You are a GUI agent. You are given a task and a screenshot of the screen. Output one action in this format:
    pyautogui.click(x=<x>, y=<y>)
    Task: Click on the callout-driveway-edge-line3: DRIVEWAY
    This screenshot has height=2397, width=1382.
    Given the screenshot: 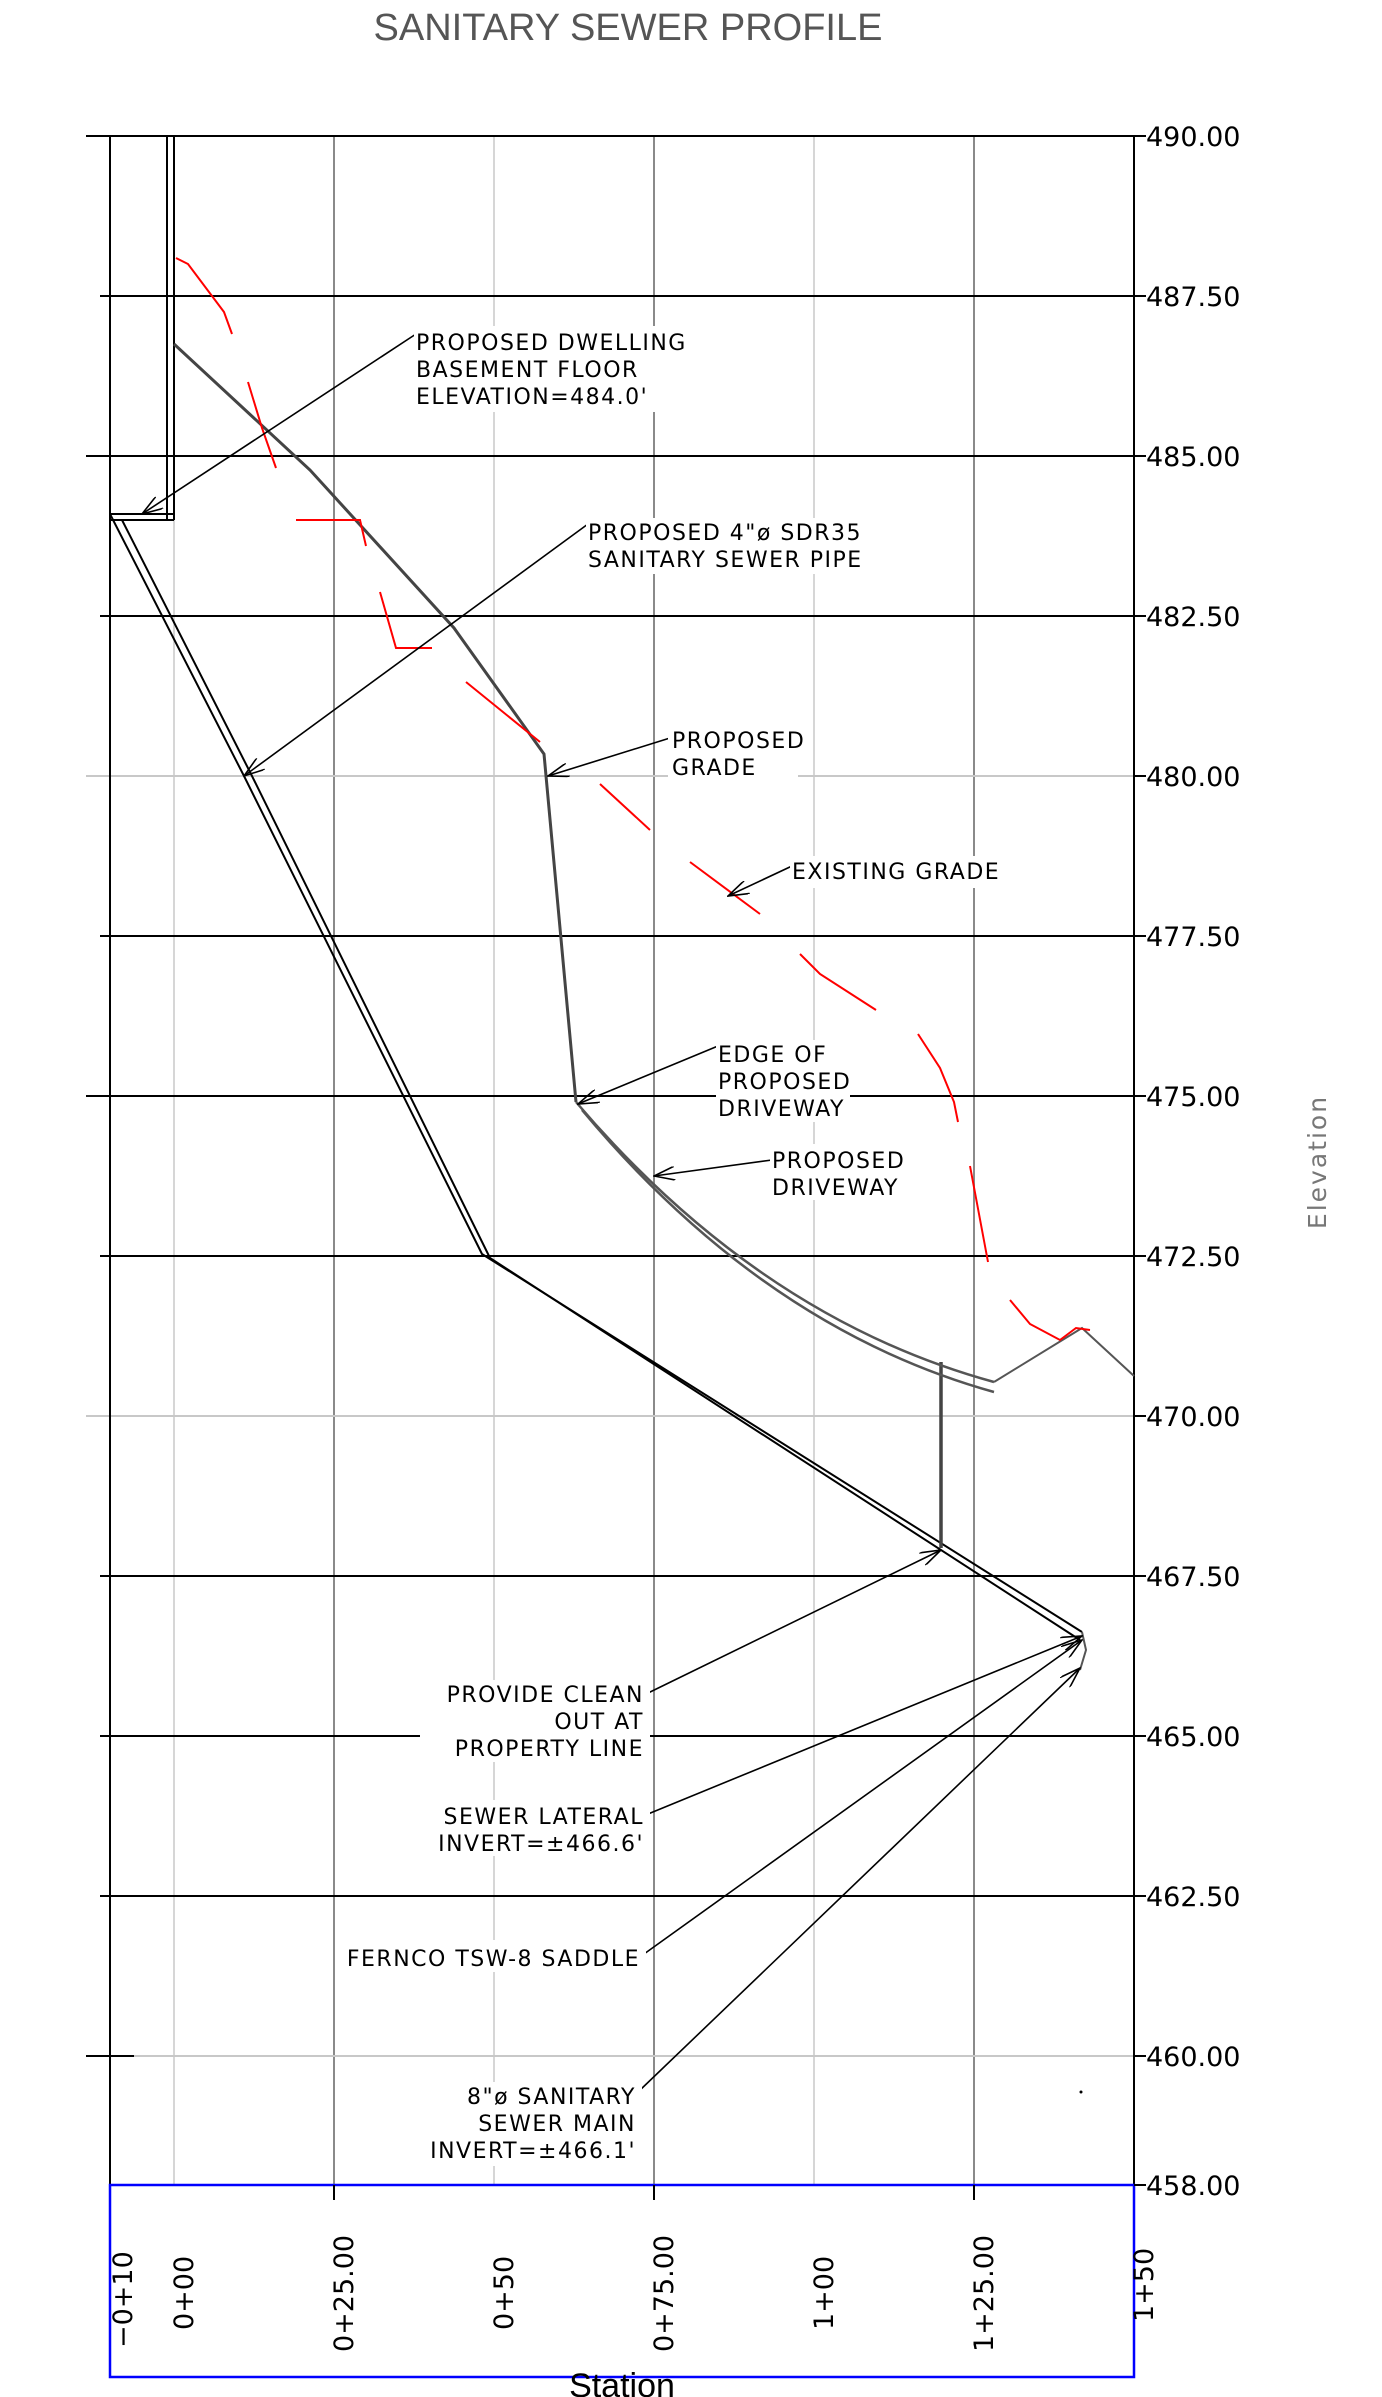 What is the action you would take?
    pyautogui.click(x=781, y=1109)
    